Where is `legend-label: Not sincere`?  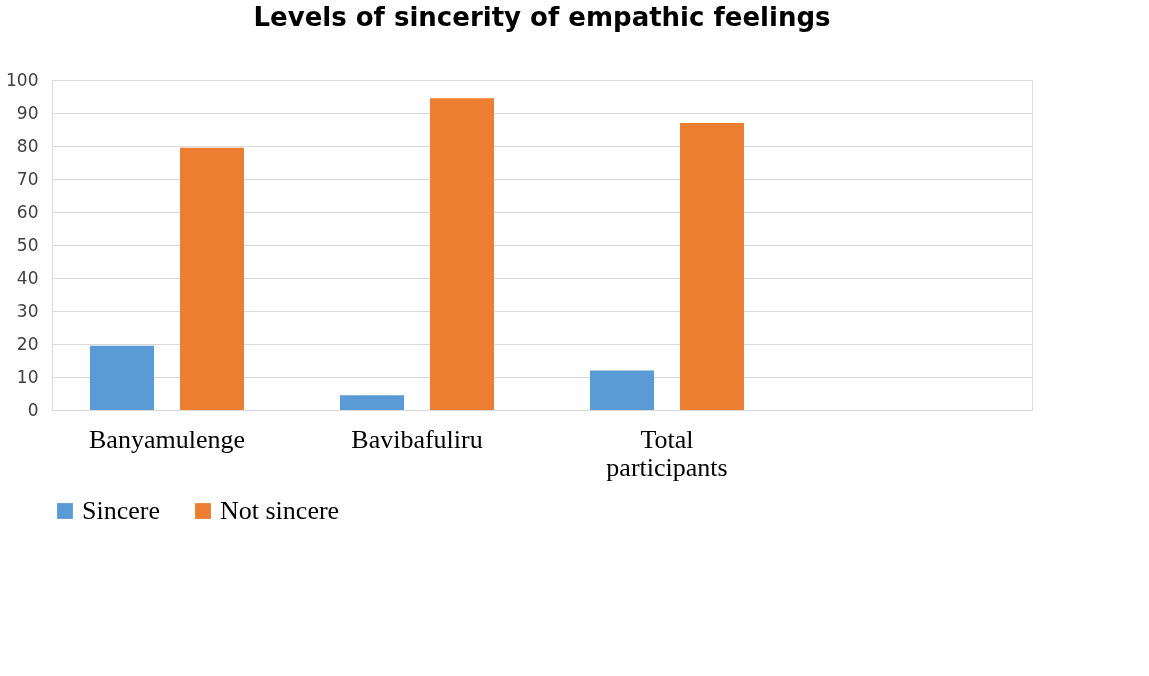
legend-label: Not sincere is located at coordinates (280, 510).